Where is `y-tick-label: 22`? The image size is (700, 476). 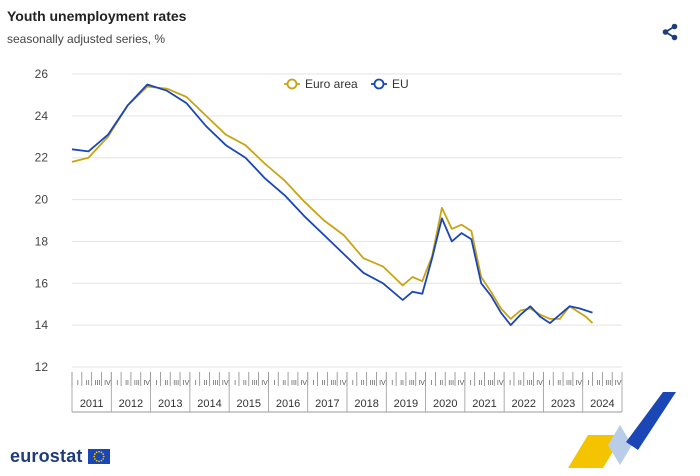 y-tick-label: 22 is located at coordinates (42, 158).